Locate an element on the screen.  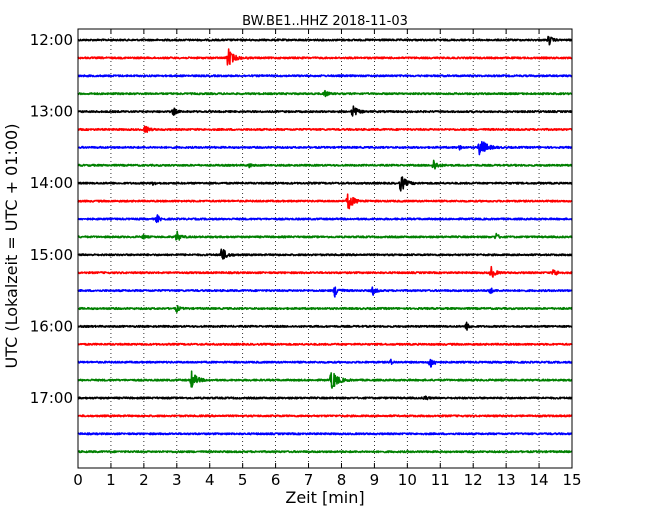
x-tick-label: 11 is located at coordinates (440, 480).